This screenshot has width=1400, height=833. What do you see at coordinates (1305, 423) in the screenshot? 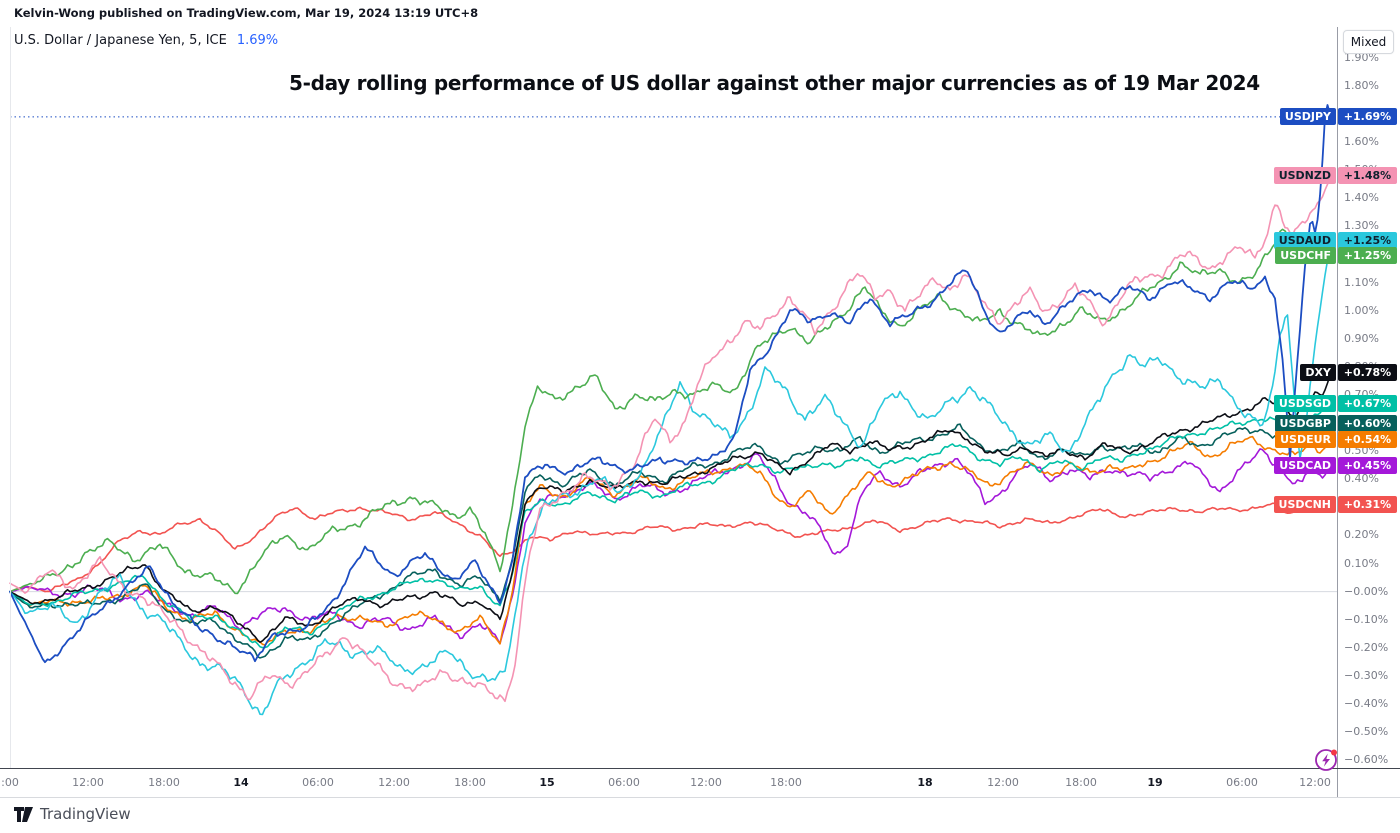
I see `series-name-tag-usdgbp: USDGBP` at bounding box center [1305, 423].